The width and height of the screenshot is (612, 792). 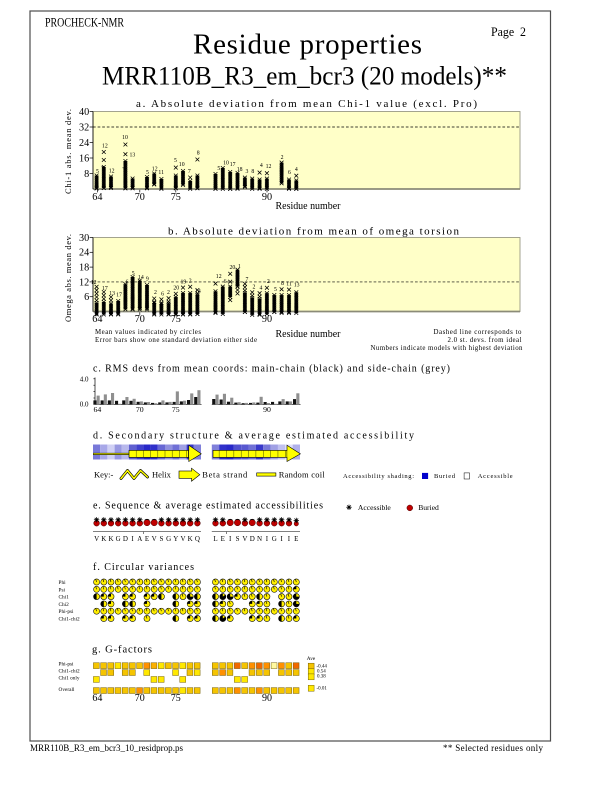 I want to click on svg-text: 4.0, so click(x=84, y=379).